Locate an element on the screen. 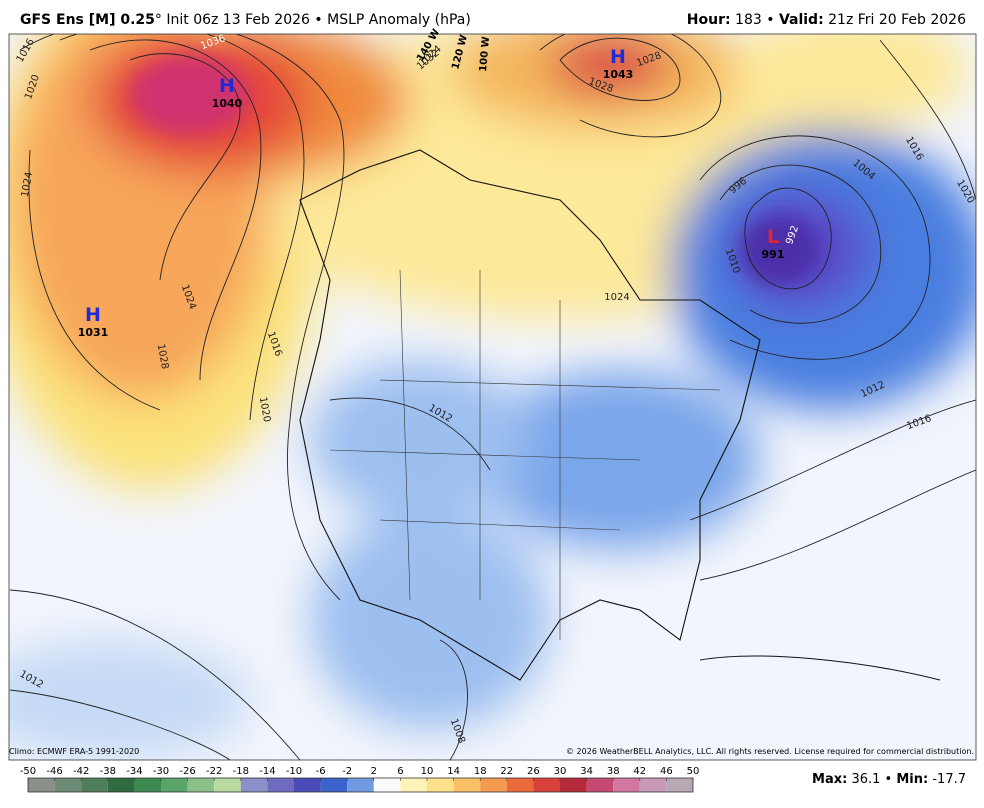 This screenshot has width=984, height=808. colorbar-tick-label: -18 is located at coordinates (241, 771).